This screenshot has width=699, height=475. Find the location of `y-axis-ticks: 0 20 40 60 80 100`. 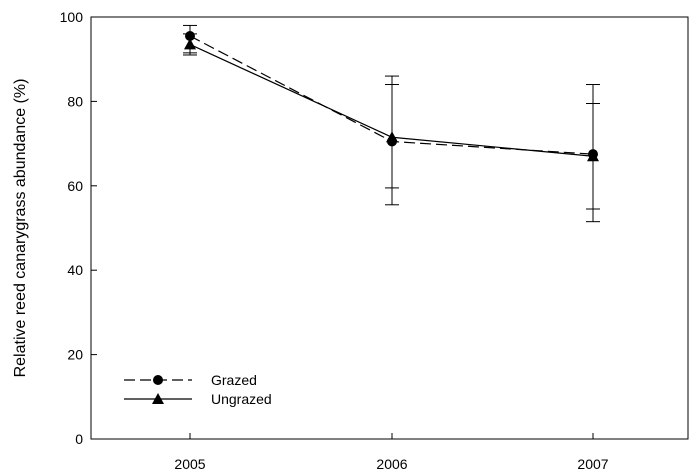

y-axis-ticks: 0 20 40 60 80 100 is located at coordinates (78, 228).